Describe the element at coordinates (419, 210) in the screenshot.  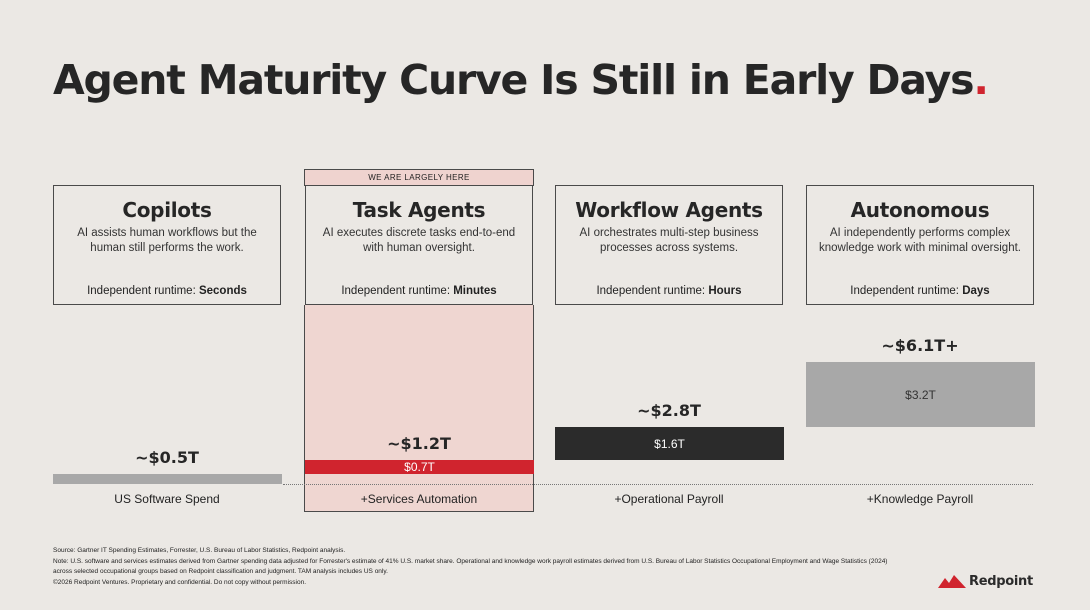
I see `stage-title: Task Agents` at that location.